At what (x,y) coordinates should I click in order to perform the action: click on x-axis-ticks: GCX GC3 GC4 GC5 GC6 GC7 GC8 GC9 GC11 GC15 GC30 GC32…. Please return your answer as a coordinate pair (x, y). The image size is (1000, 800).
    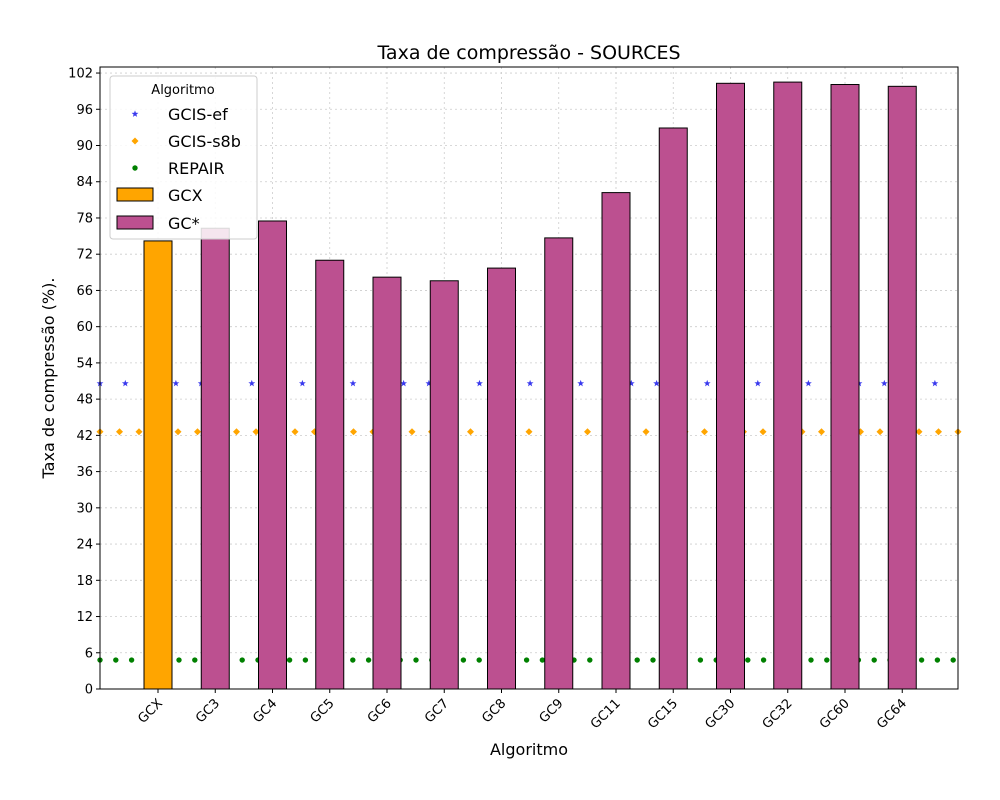
    Looking at the image, I should click on (522, 710).